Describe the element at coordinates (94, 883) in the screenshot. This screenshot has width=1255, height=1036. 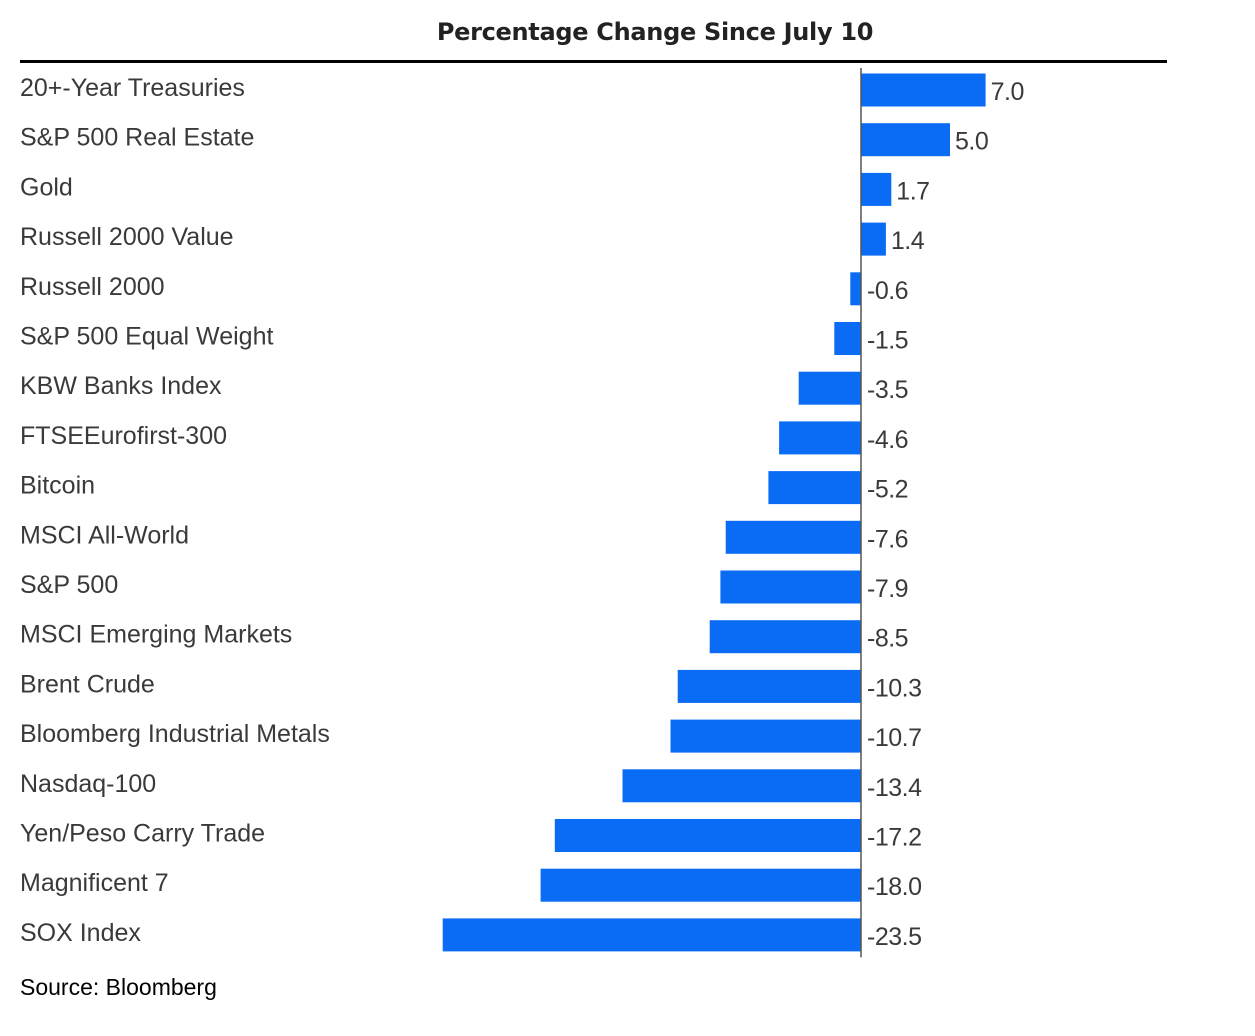
I see `category-label: Magnificent 7` at that location.